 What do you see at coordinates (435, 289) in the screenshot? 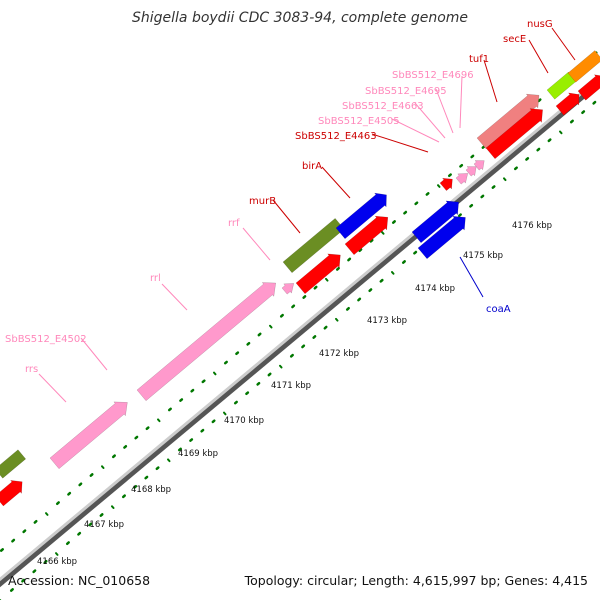
I see `kbp-tick-label: 4174 kbp` at bounding box center [435, 289].